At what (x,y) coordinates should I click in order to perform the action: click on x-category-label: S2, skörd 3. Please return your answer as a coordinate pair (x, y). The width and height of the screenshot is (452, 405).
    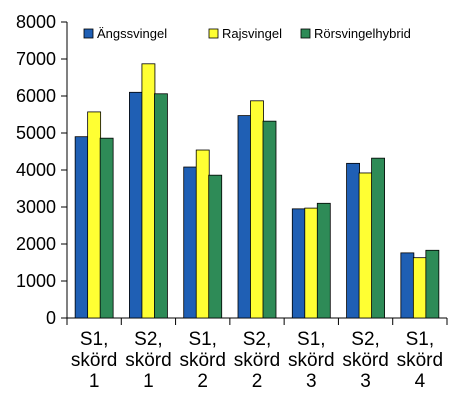
    Looking at the image, I should click on (365, 360).